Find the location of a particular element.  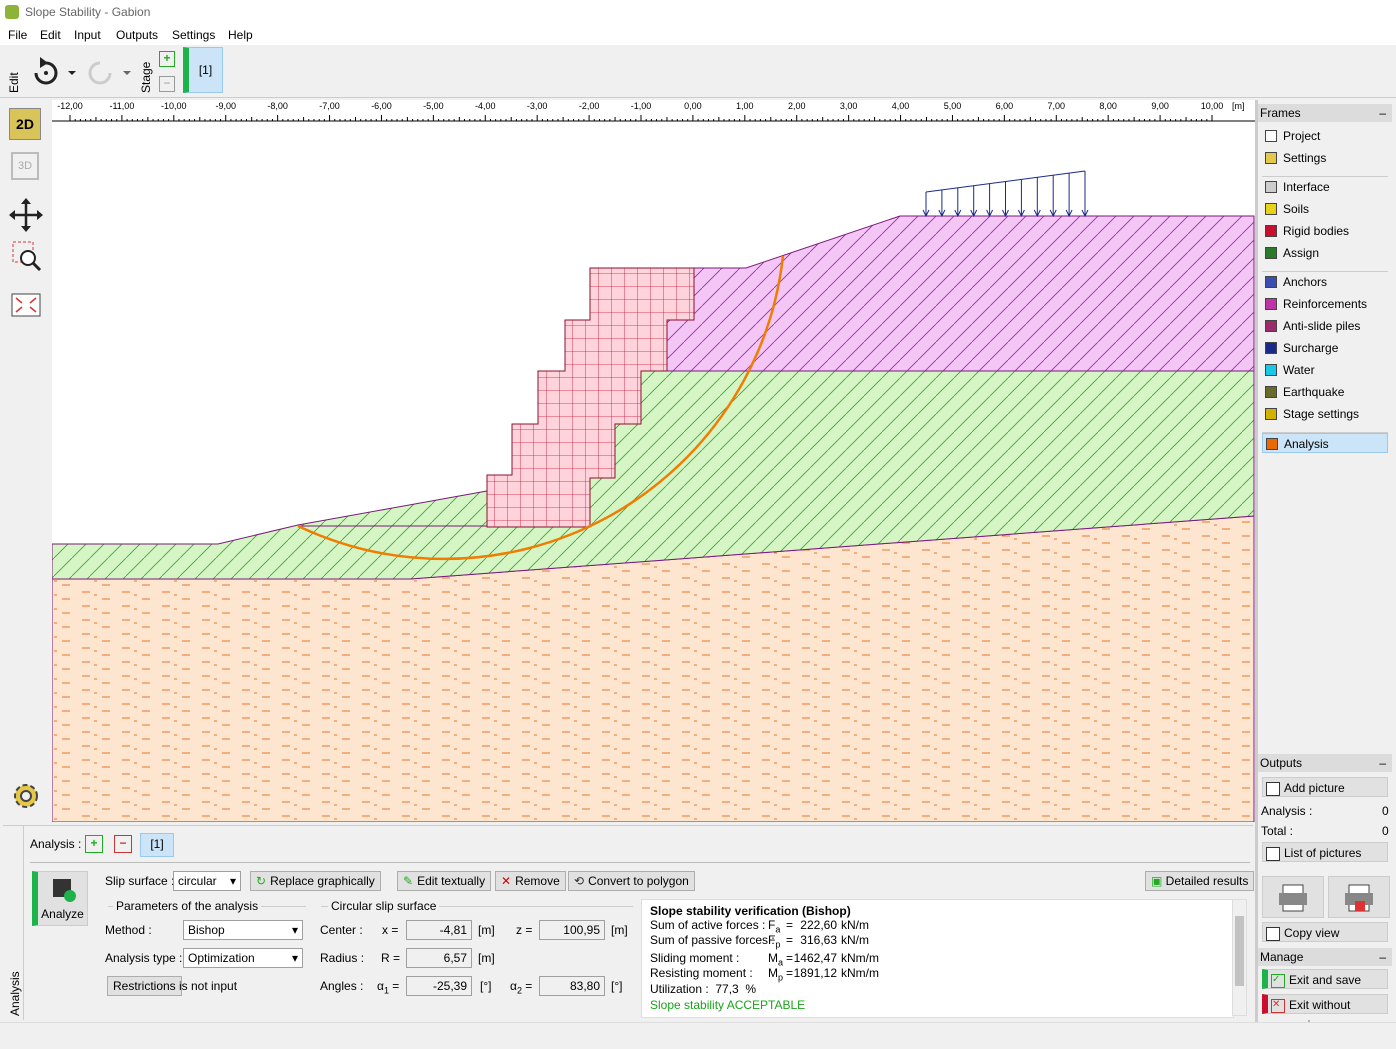

a2-sub: 2 is located at coordinates (519, 990).